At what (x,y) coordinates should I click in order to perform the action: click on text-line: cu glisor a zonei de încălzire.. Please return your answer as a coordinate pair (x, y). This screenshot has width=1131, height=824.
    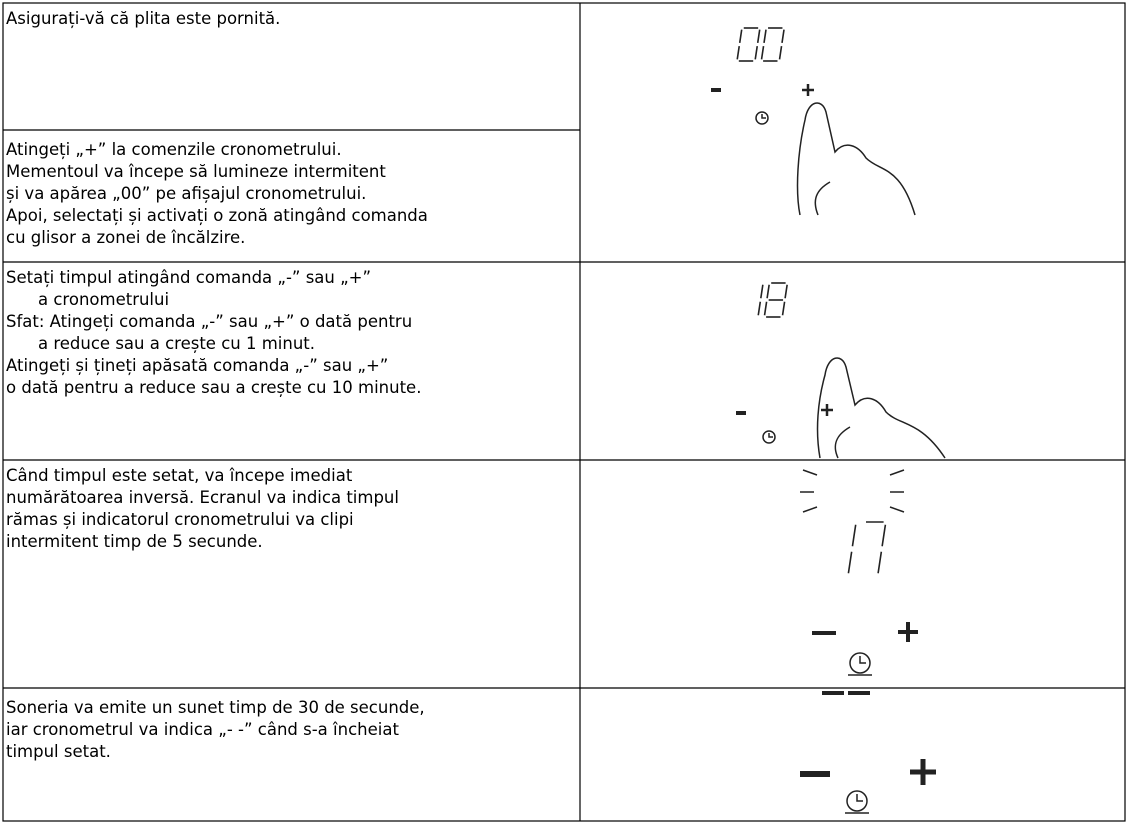
    Looking at the image, I should click on (126, 237).